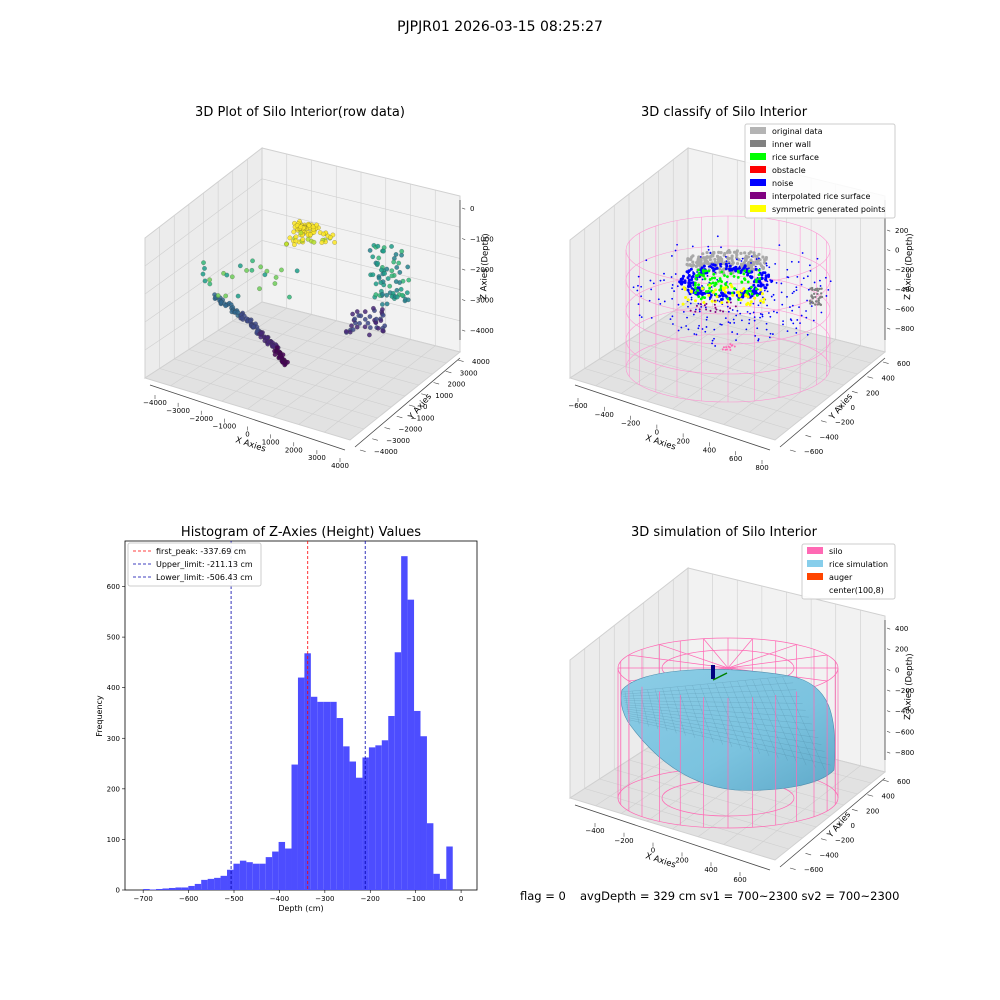 The image size is (1000, 1000). Describe the element at coordinates (340, 466) in the screenshot. I see `panel1-x-tick-label: 4000` at that location.